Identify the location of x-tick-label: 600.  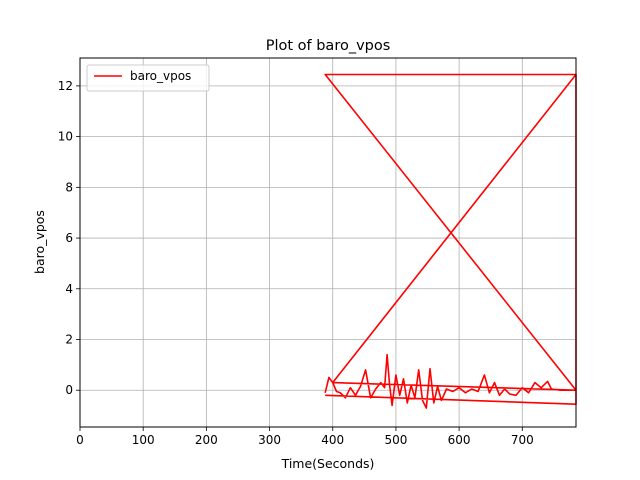
(459, 440).